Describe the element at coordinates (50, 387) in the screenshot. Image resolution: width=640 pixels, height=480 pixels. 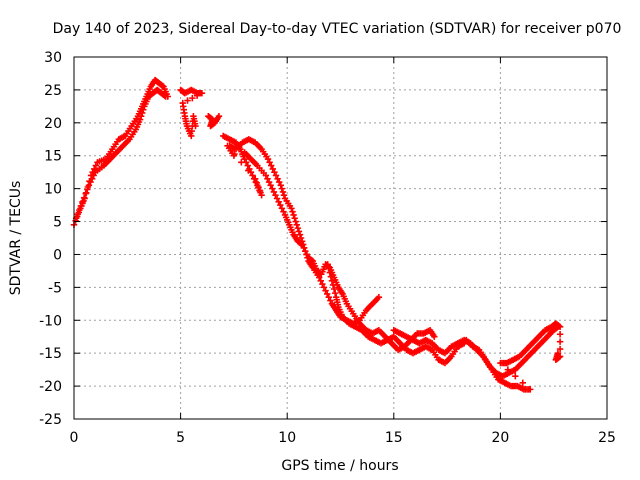
I see `y-tick-label: -20` at that location.